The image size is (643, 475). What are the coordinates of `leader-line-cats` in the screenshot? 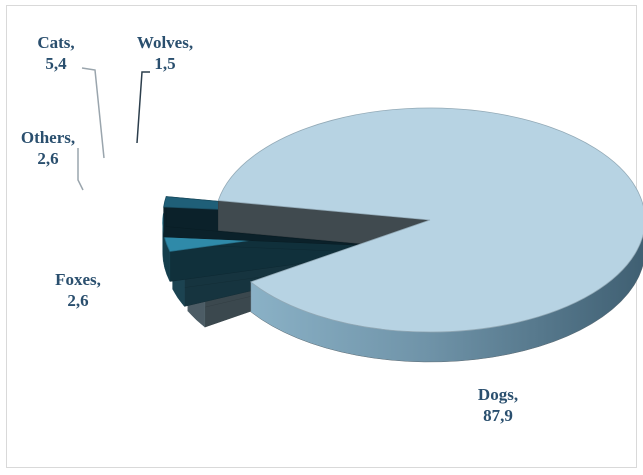 It's located at (93, 113).